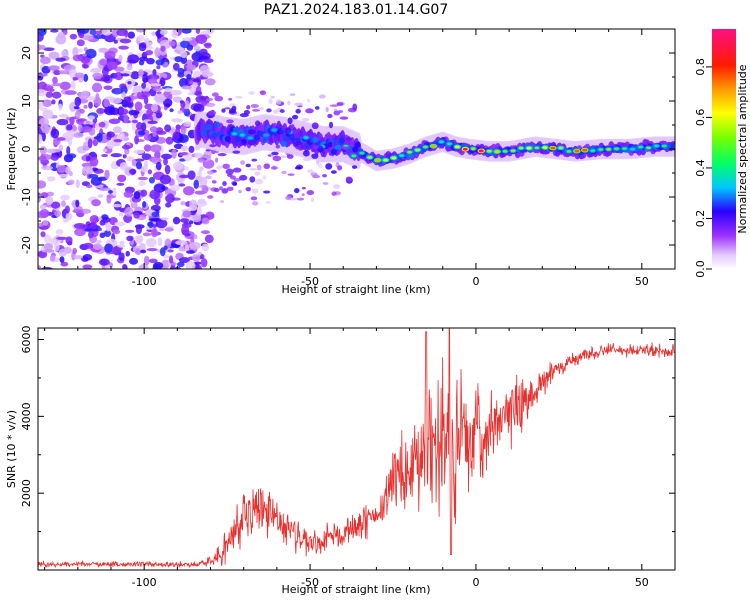 The image size is (750, 604). I want to click on colorbar-tick-label: 0.2, so click(700, 219).